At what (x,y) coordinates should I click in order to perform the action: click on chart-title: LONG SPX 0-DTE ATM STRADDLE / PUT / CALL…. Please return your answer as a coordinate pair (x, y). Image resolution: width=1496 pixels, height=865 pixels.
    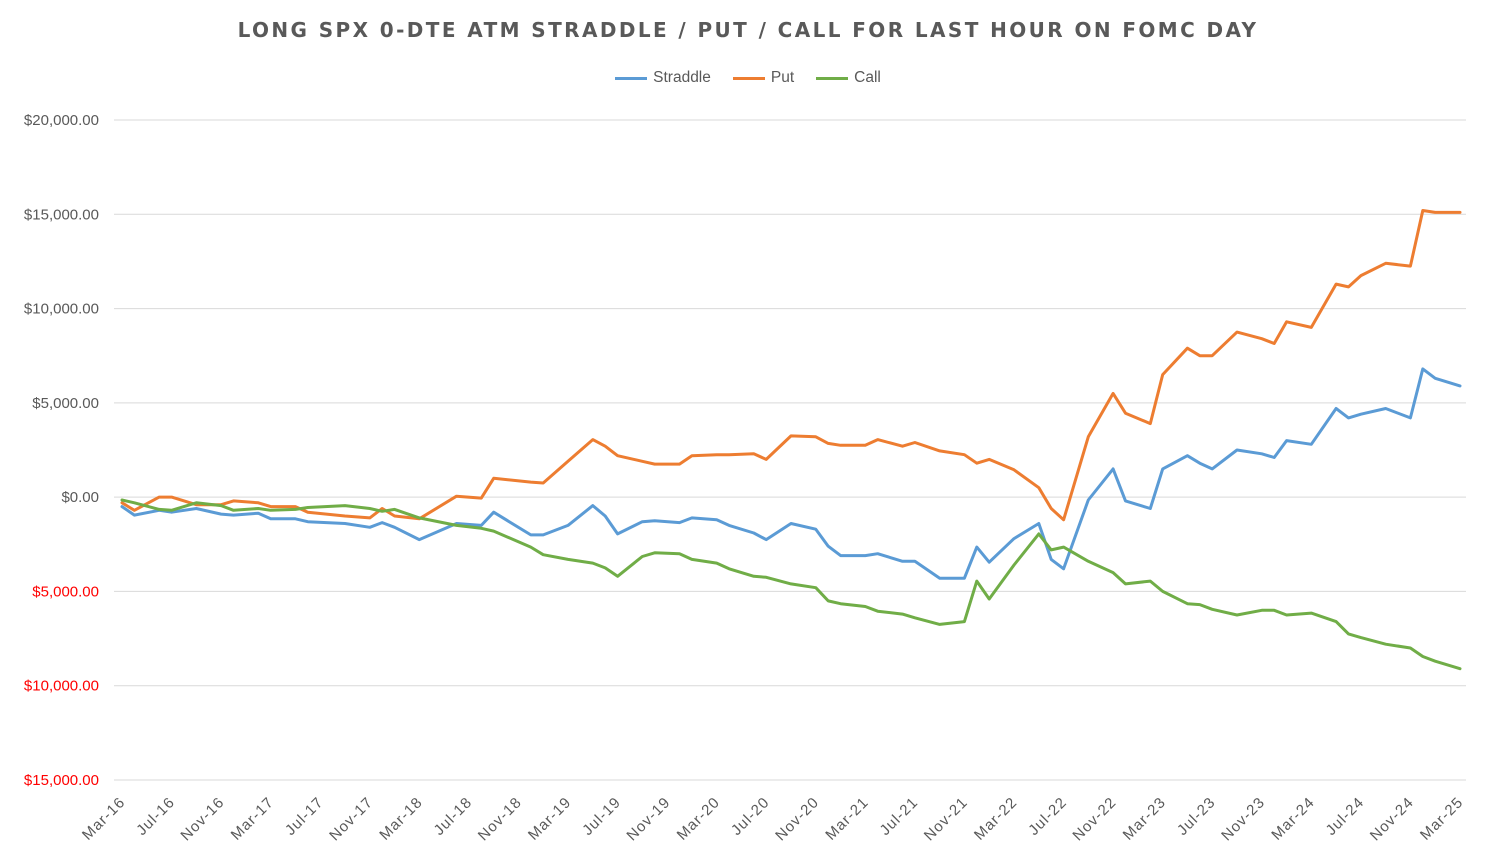
    Looking at the image, I should click on (748, 30).